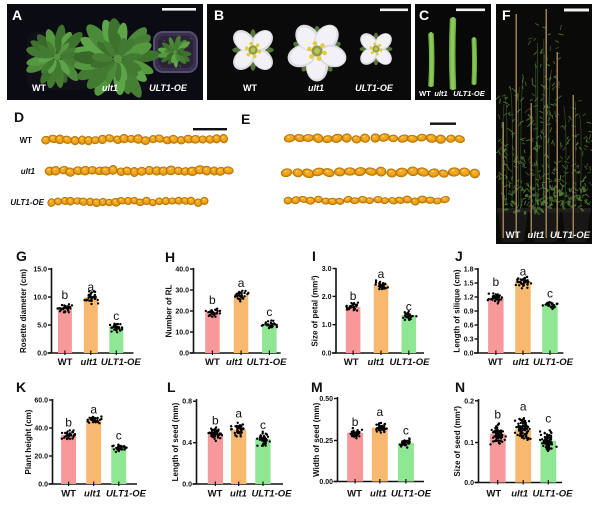  What do you see at coordinates (21, 387) in the screenshot?
I see `svg-text: K` at bounding box center [21, 387].